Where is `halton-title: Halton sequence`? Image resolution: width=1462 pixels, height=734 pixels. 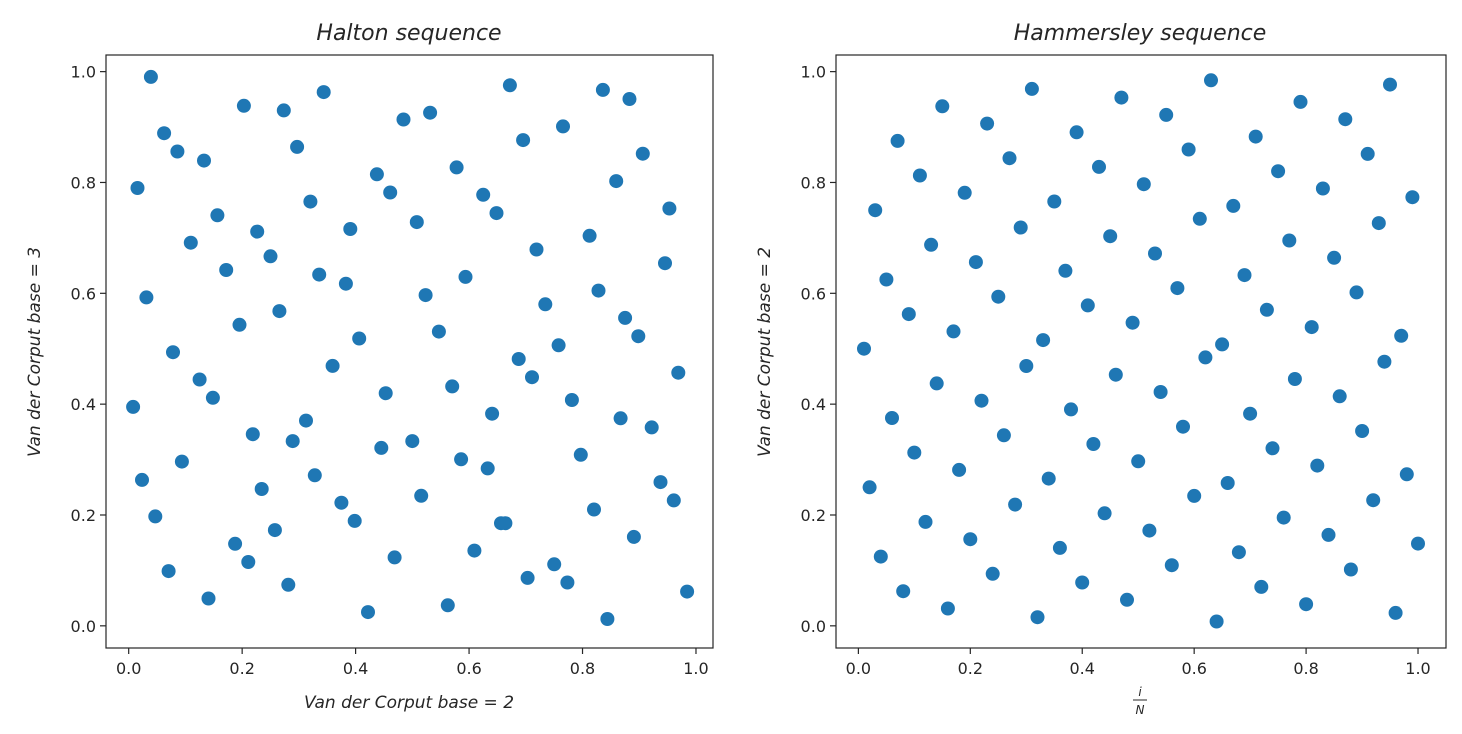
halton-title: Halton sequence is located at coordinates (408, 33).